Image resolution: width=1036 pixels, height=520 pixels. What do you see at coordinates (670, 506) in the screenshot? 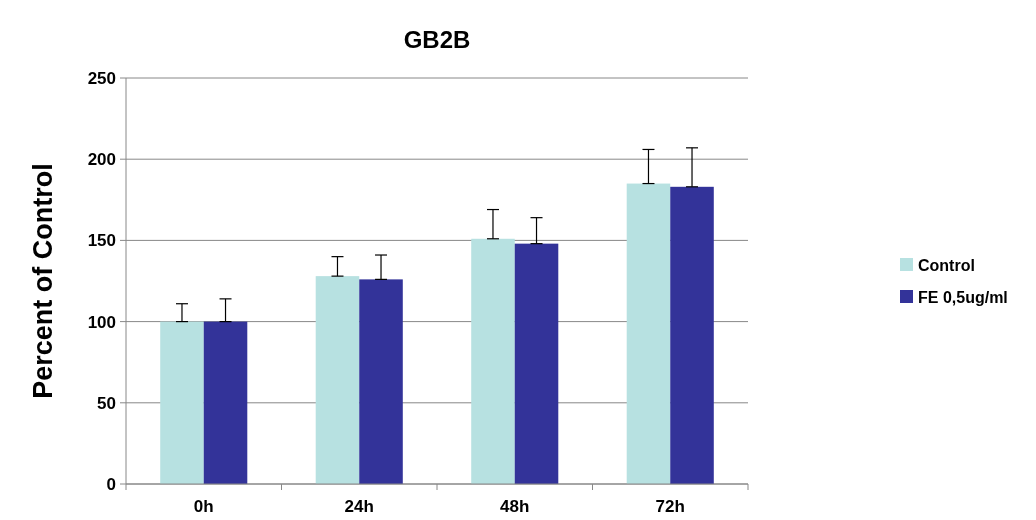
I see `x-tick-label: 72h` at bounding box center [670, 506].